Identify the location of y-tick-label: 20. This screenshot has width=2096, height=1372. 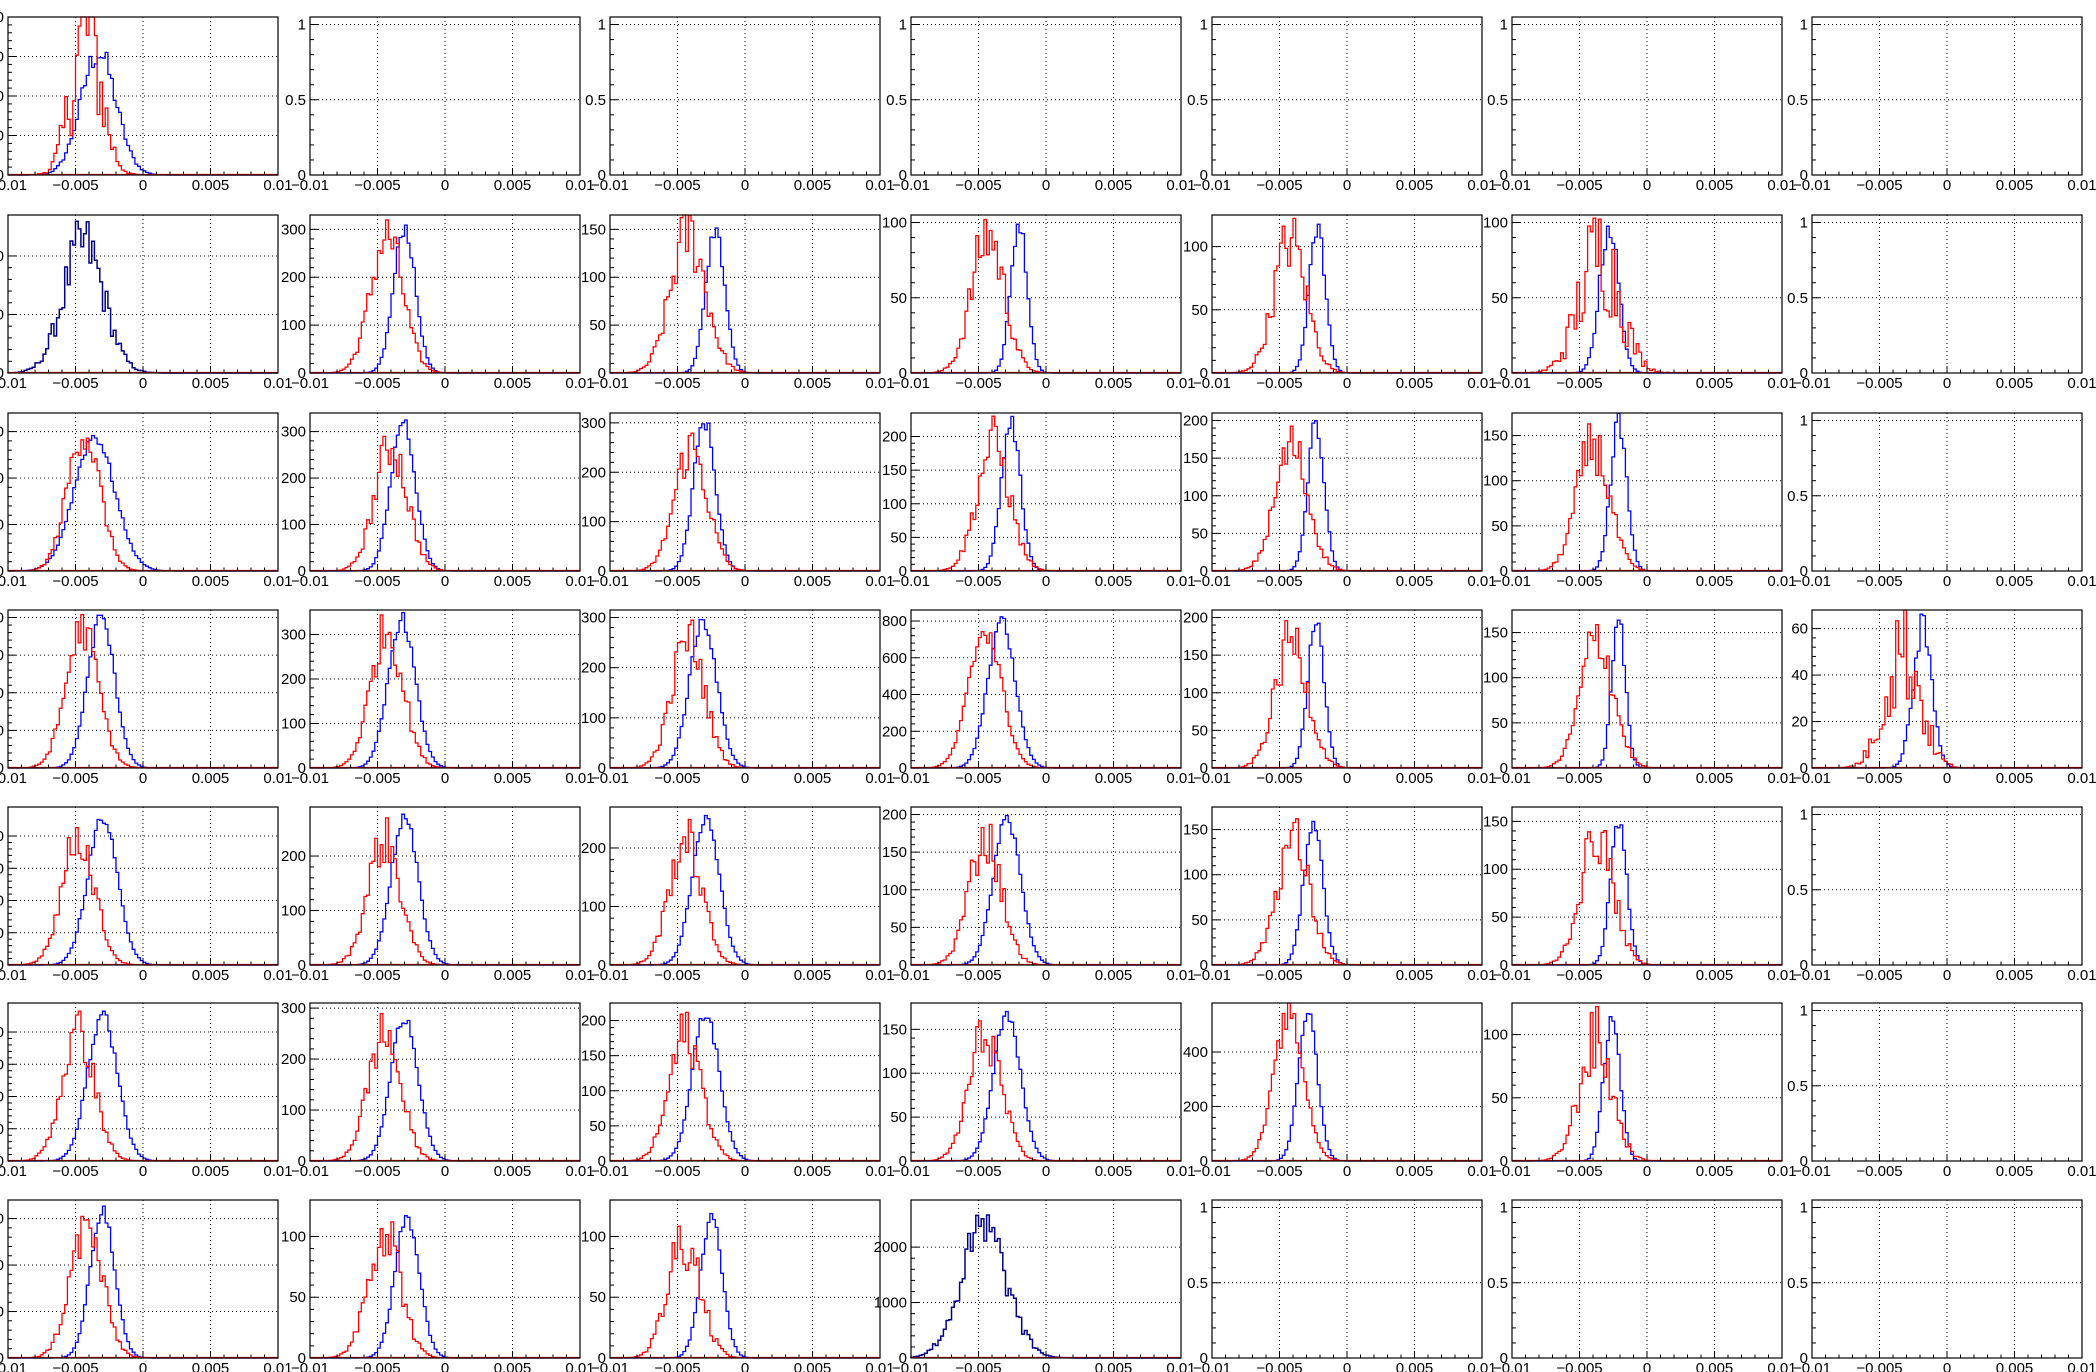
(1799, 722).